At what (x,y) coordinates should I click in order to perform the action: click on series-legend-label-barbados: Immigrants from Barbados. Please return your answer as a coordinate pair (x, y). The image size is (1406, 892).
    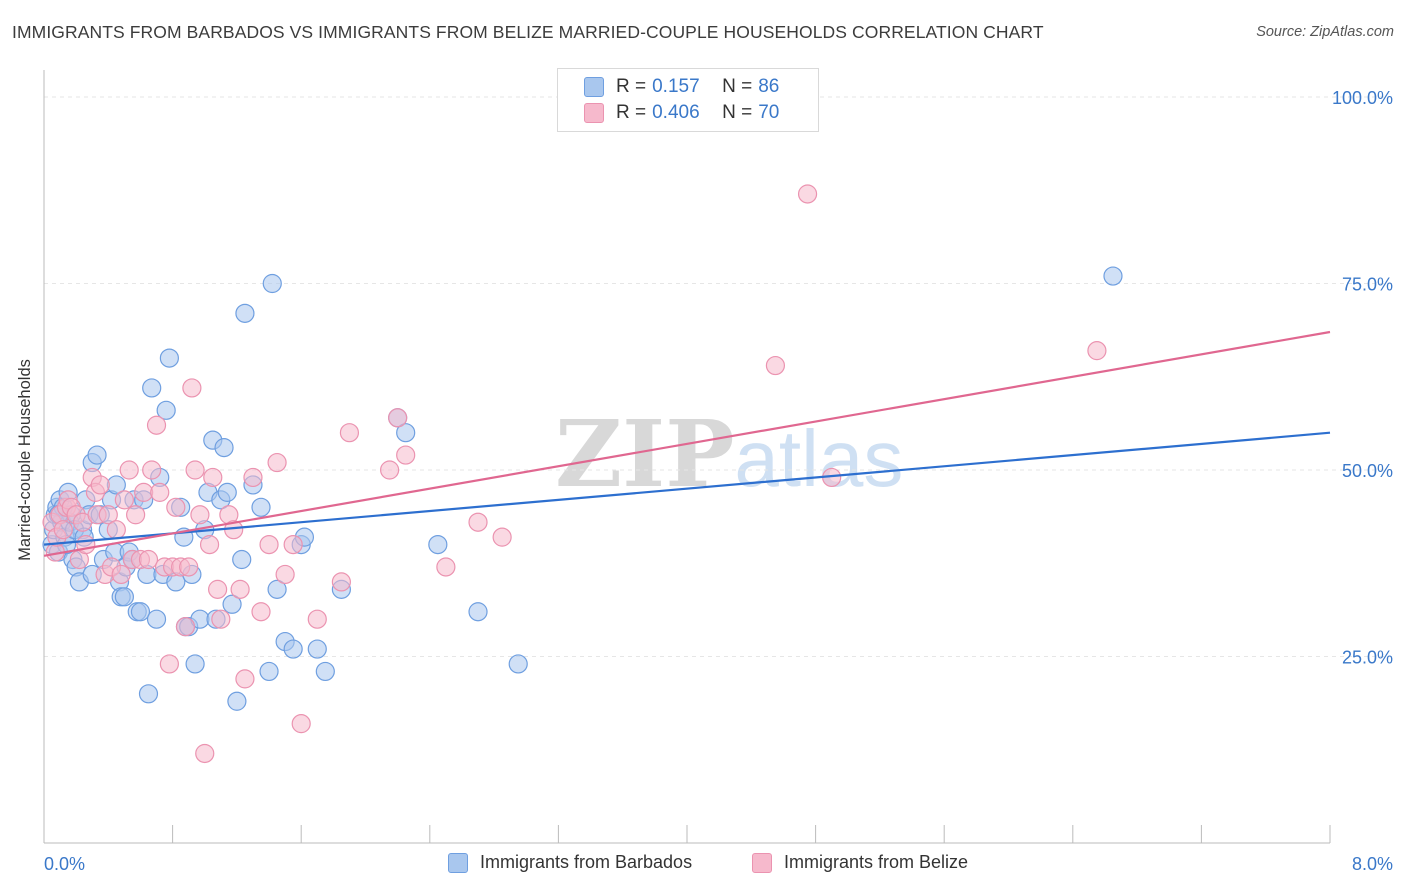
    Looking at the image, I should click on (586, 862).